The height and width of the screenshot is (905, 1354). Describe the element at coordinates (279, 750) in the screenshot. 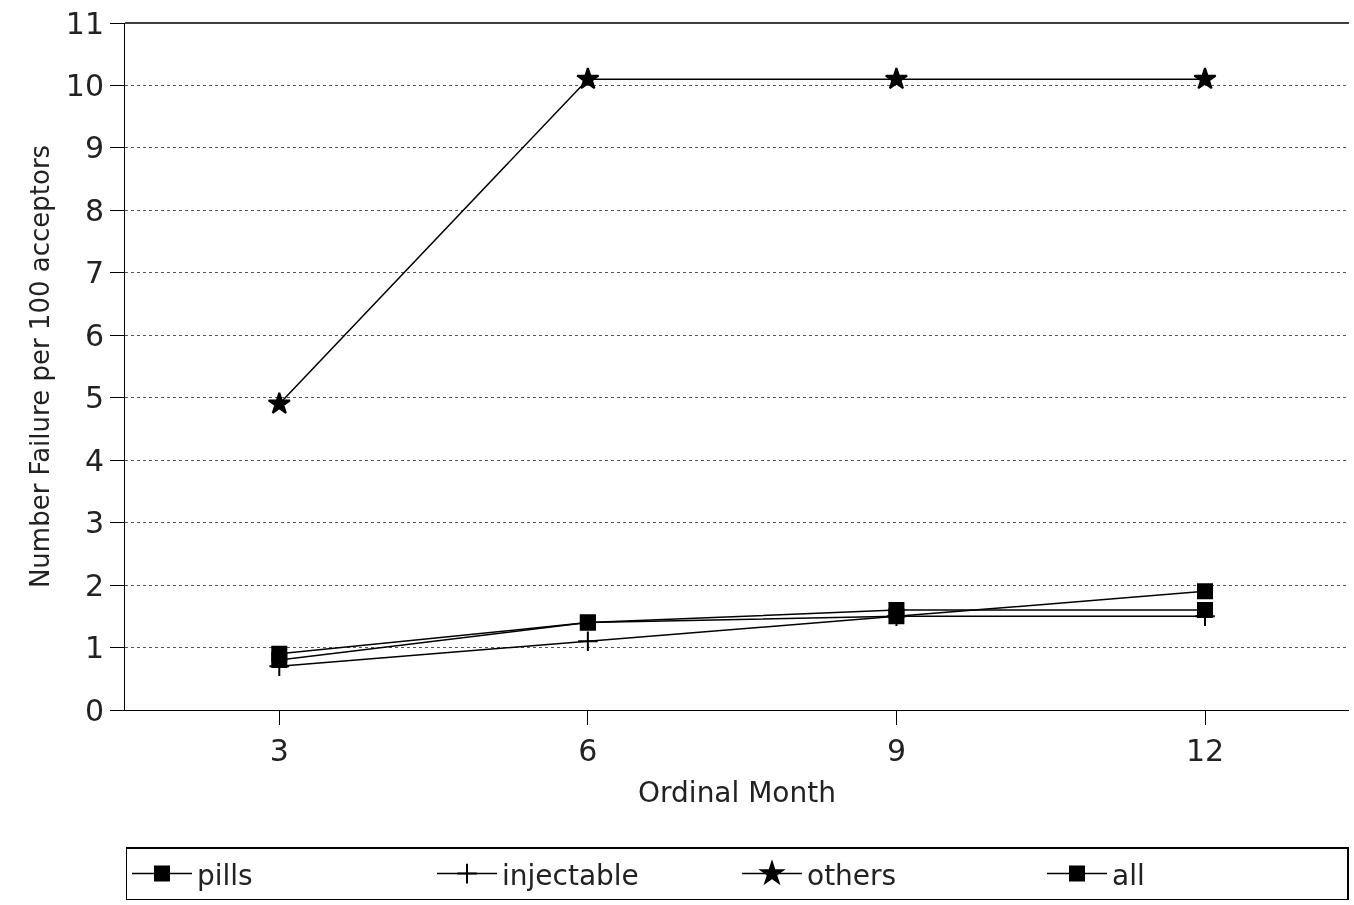

I see `x-tick-label: 3` at that location.